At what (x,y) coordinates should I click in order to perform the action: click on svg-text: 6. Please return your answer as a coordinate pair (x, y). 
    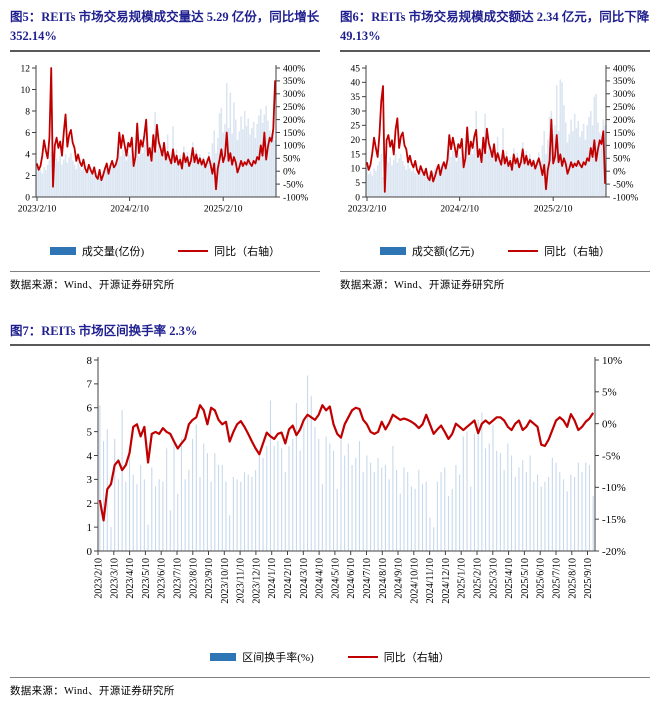
    Looking at the image, I should click on (27, 134).